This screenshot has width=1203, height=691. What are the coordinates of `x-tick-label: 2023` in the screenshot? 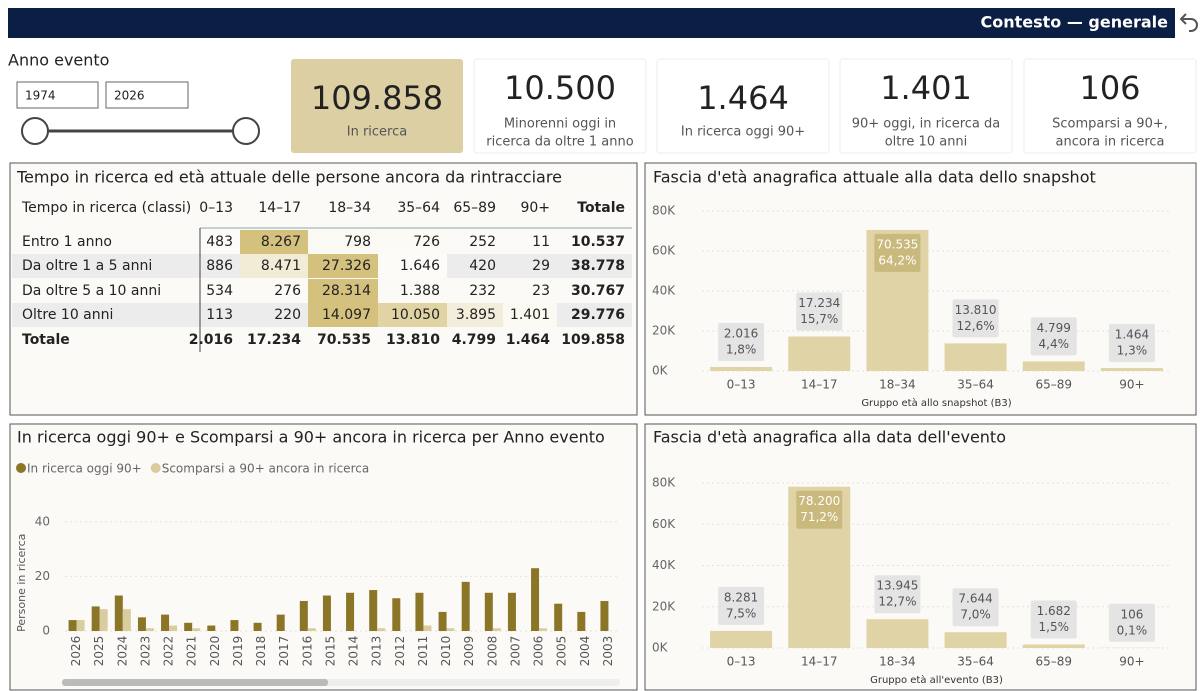 It's located at (145, 651).